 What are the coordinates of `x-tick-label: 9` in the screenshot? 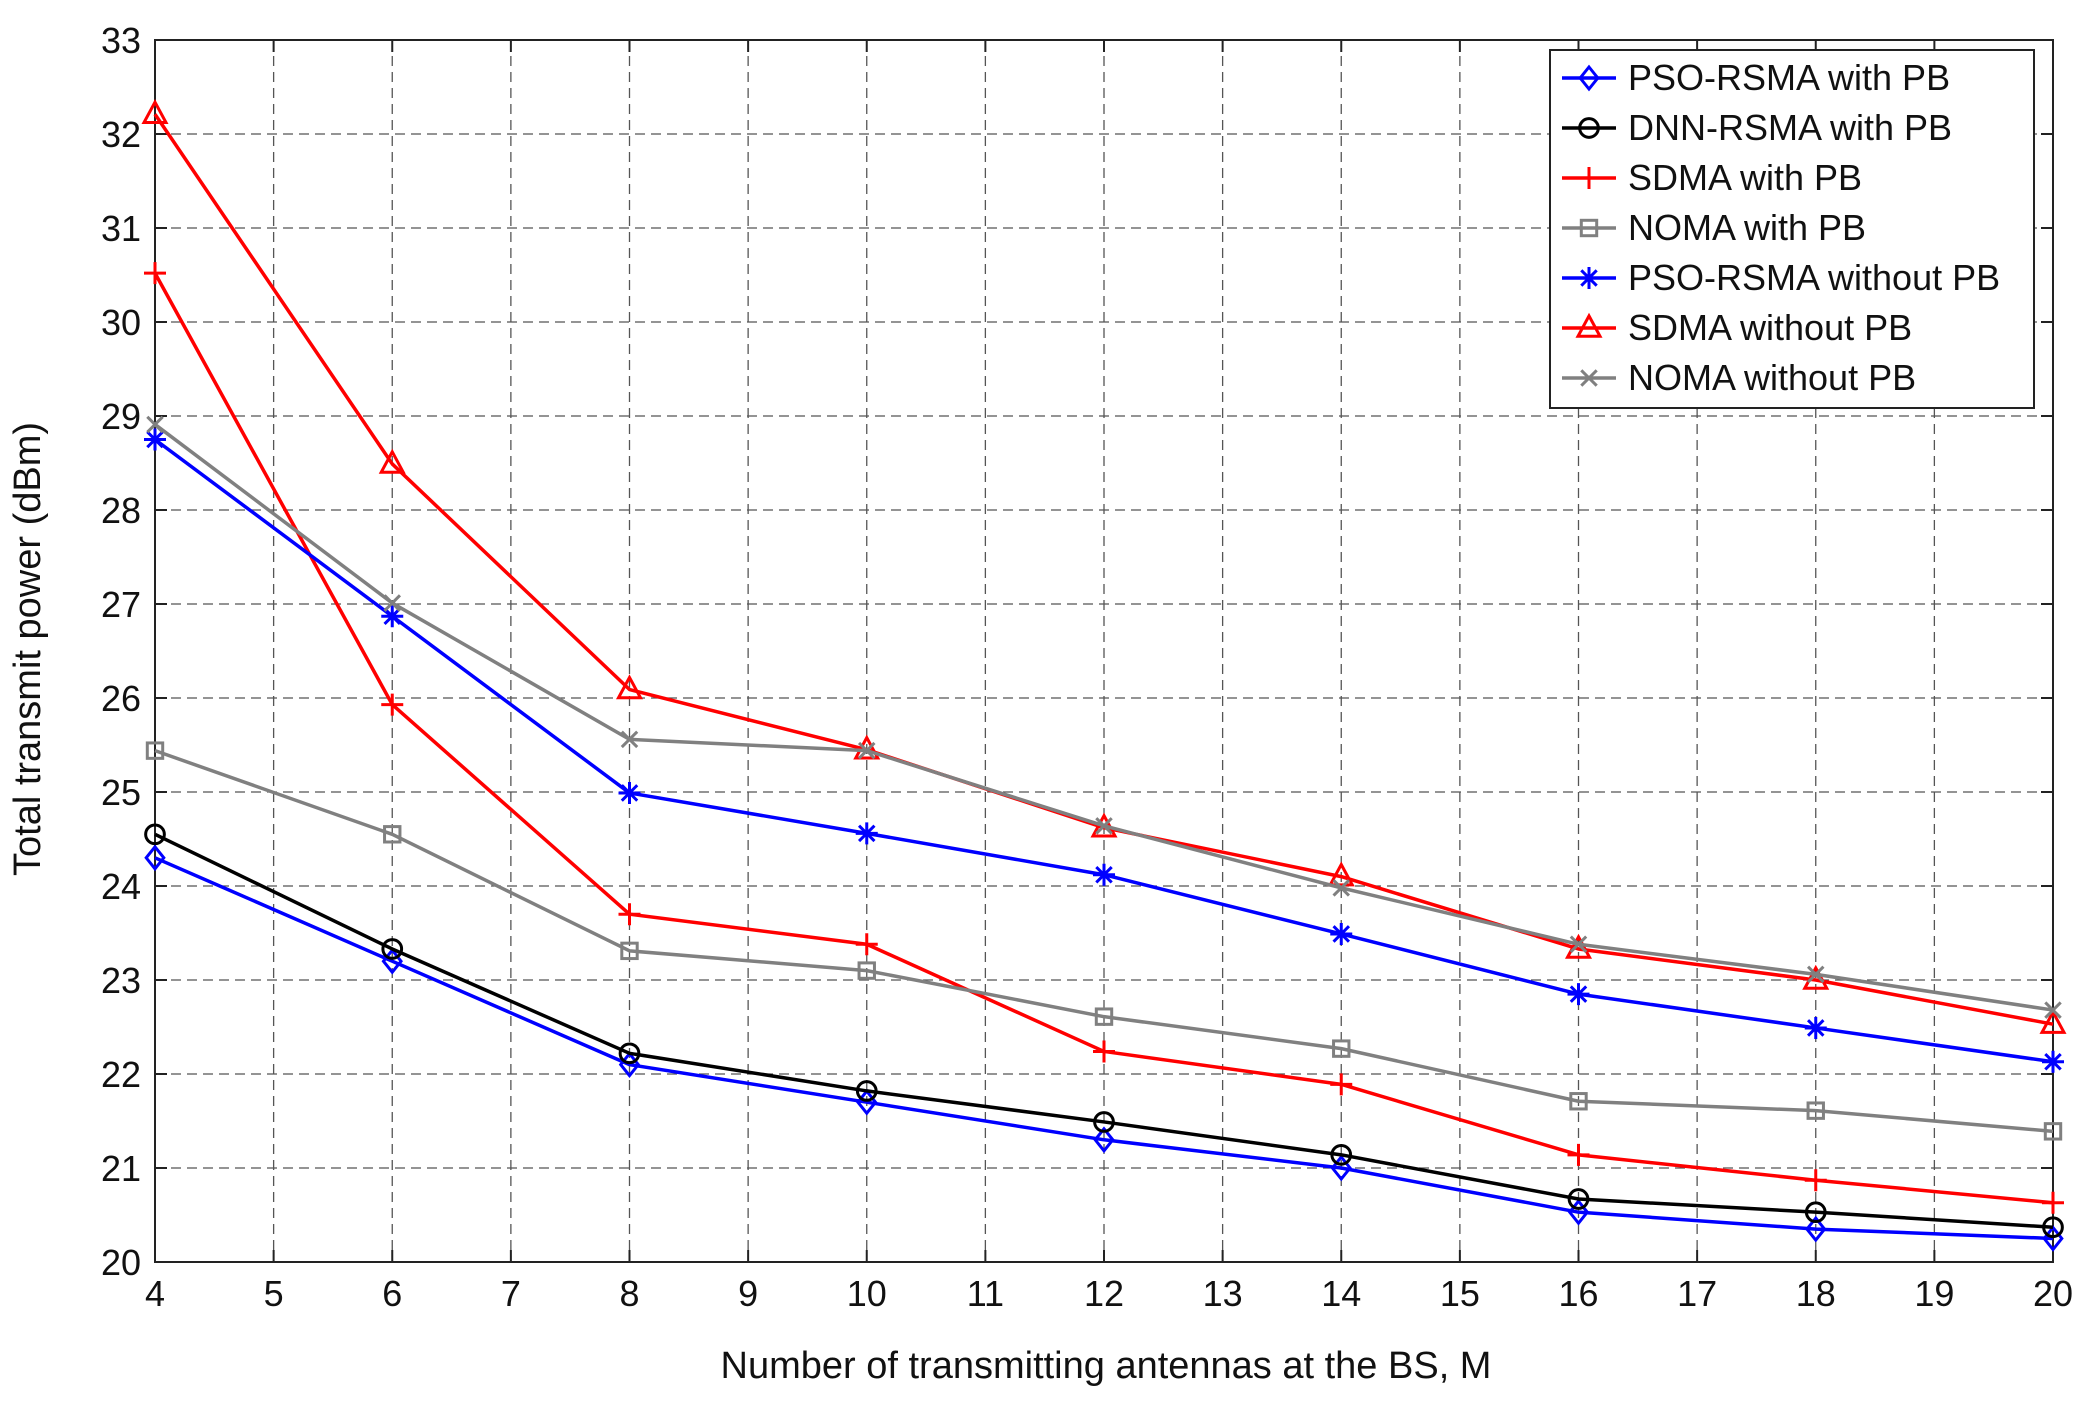 It's located at (748, 1293).